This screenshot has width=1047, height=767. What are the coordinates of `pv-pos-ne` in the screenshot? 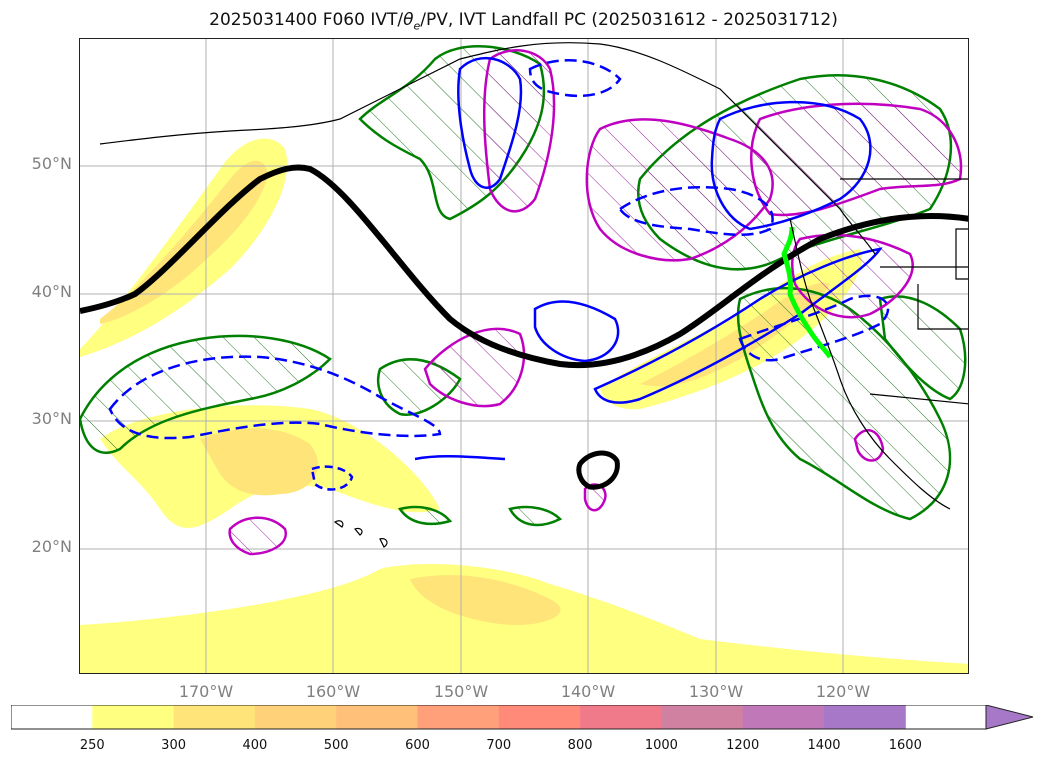 It's located at (856, 159).